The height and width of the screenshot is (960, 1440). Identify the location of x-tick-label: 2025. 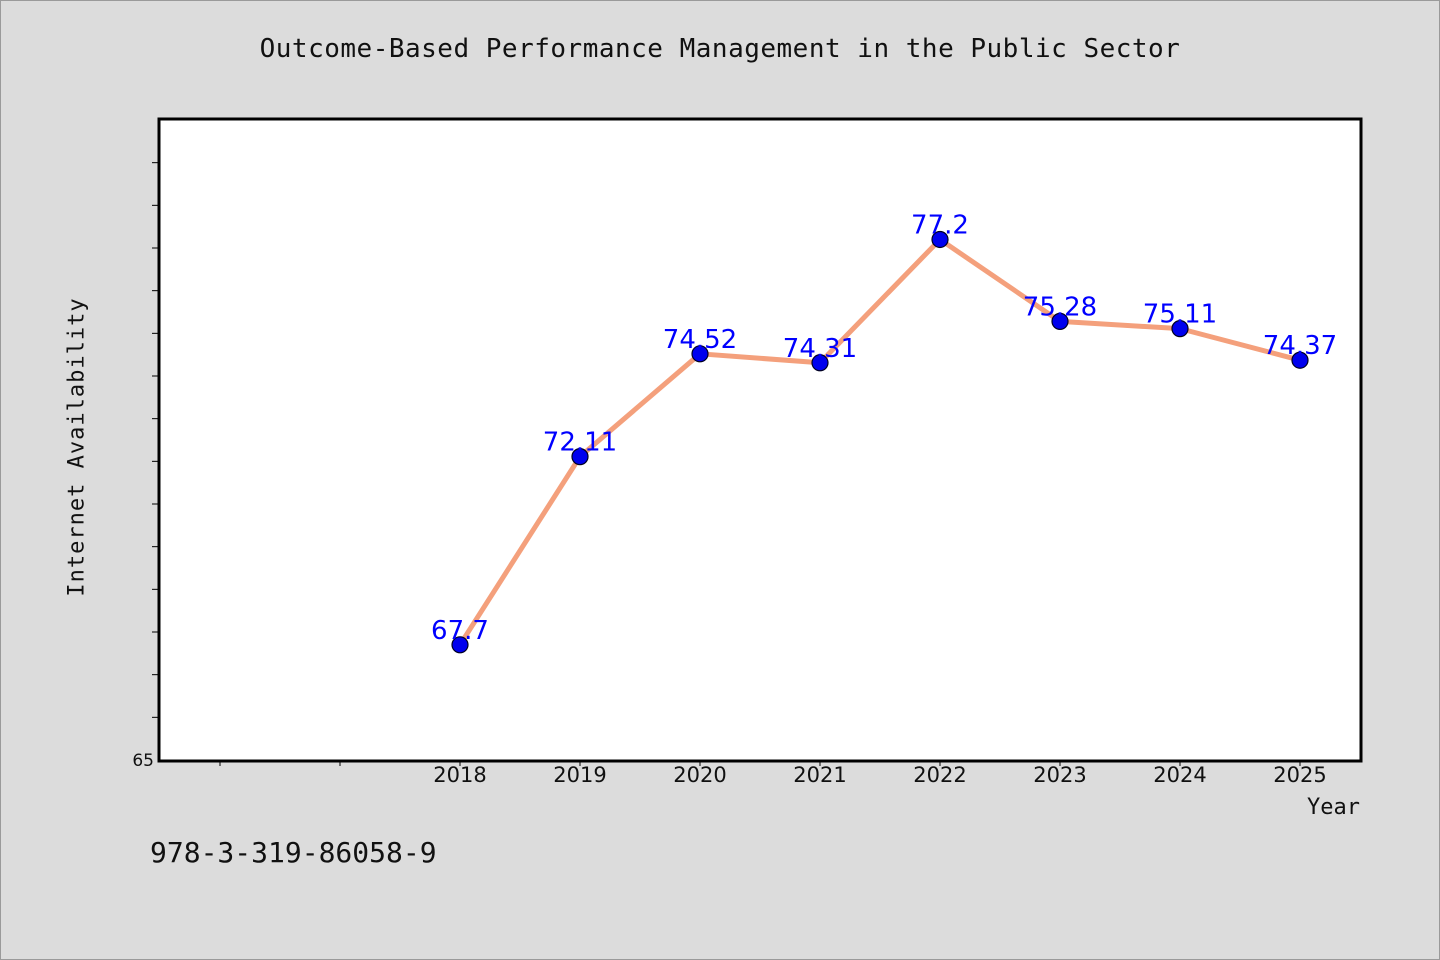
(1299, 775).